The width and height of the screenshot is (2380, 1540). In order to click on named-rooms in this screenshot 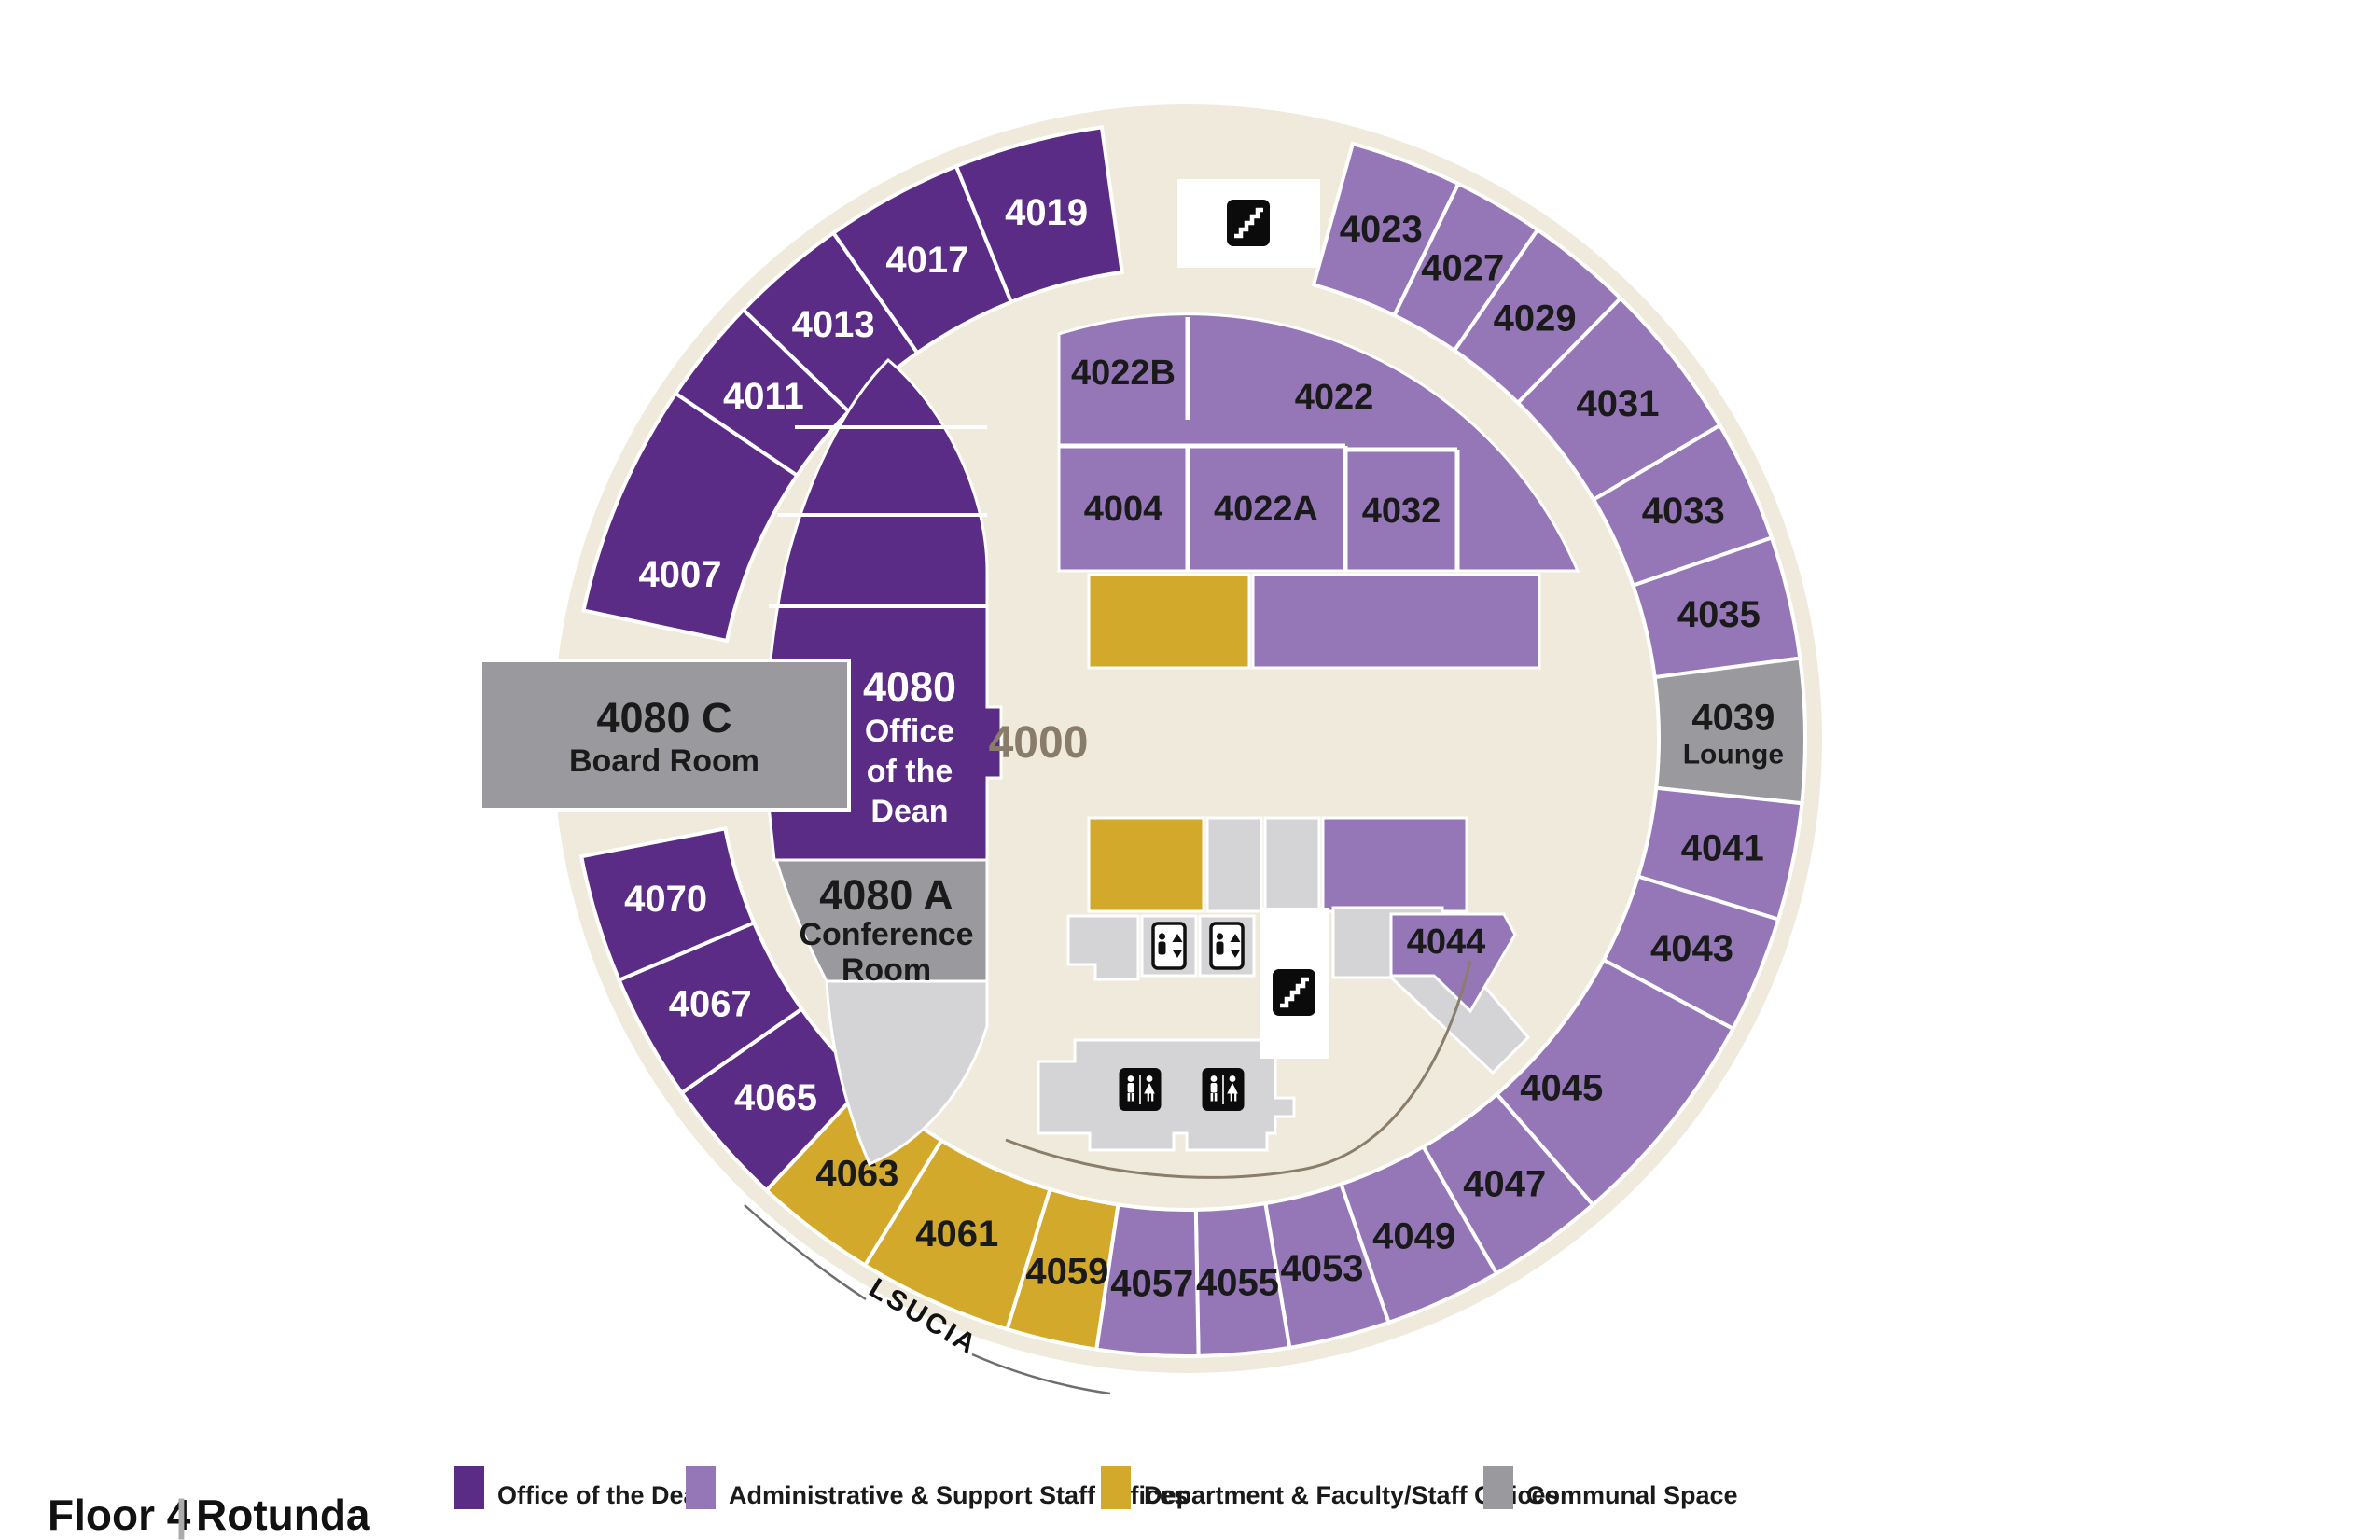, I will do `click(734, 913)`.